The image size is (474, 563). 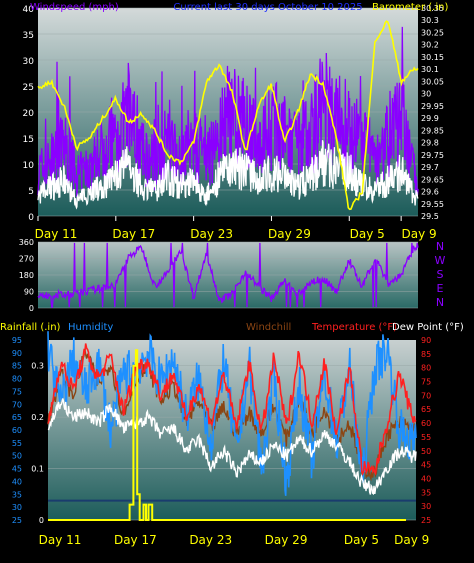 I want to click on wind-x-tick-label: Day 29, so click(x=289, y=234).